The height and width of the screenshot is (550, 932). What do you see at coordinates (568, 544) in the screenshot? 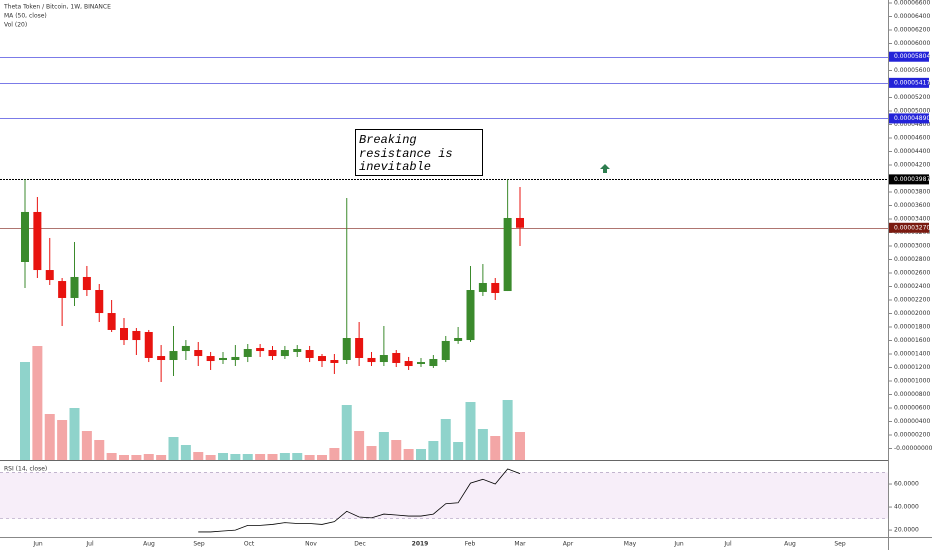
I see `x-tick-label: Apr` at bounding box center [568, 544].